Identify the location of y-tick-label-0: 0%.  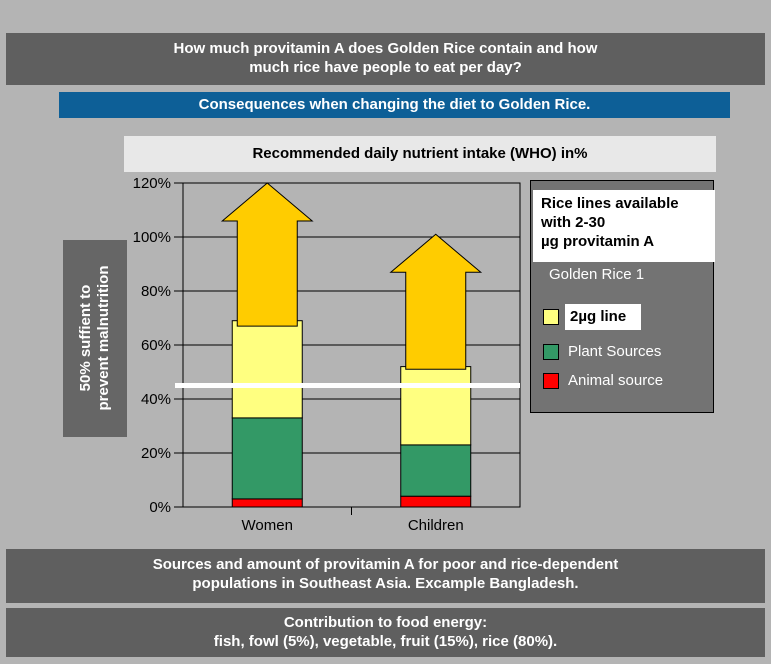
(160, 507).